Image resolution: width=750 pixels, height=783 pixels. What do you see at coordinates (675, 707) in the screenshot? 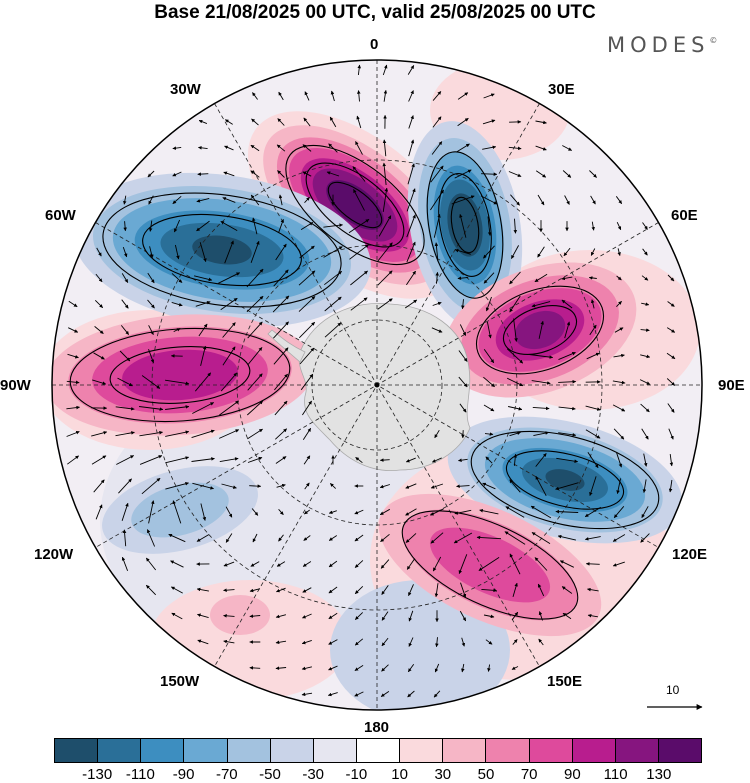
I see `reference-vector-arrow` at bounding box center [675, 707].